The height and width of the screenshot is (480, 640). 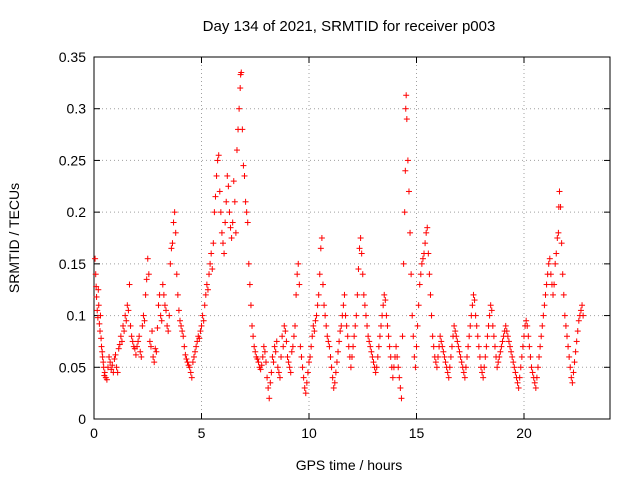 What do you see at coordinates (202, 433) in the screenshot?
I see `x-tick-label: 5` at bounding box center [202, 433].